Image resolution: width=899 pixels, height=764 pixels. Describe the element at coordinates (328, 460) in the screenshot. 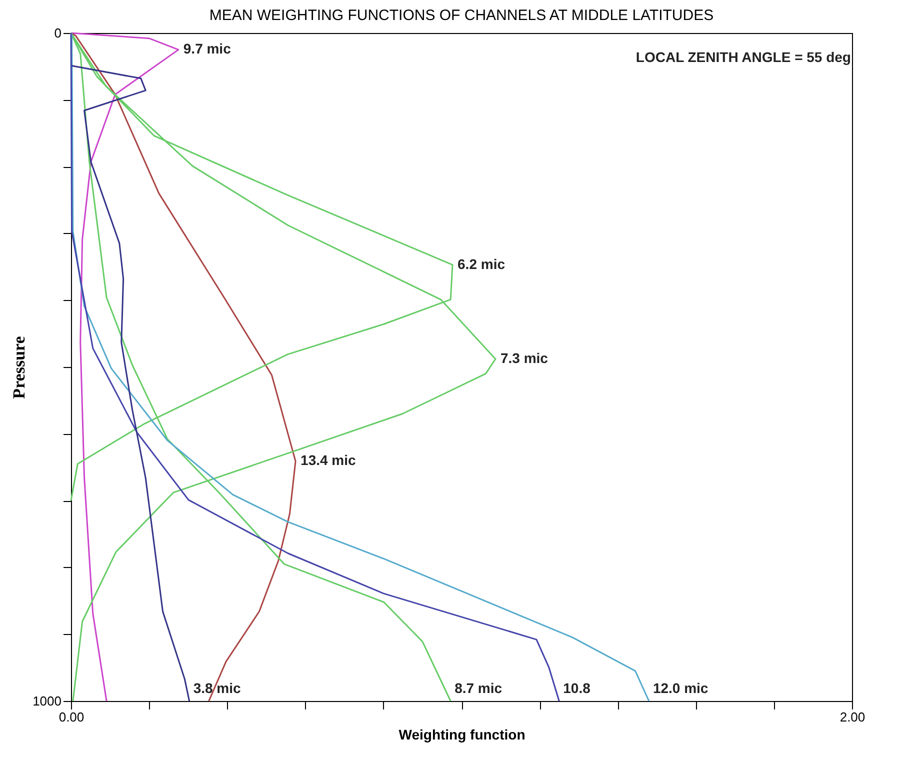

I see `series-label: 13.4 mic` at that location.